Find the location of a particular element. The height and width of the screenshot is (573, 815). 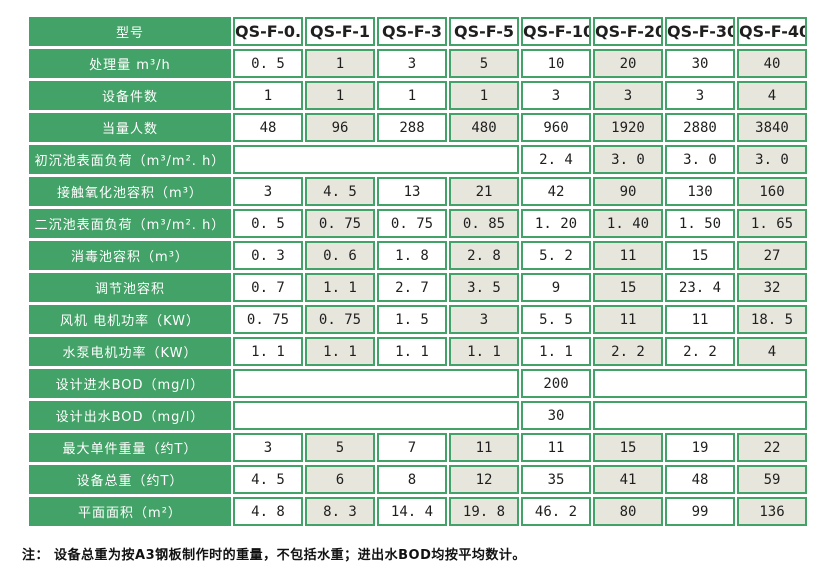

data-cell: 48 is located at coordinates (700, 479).